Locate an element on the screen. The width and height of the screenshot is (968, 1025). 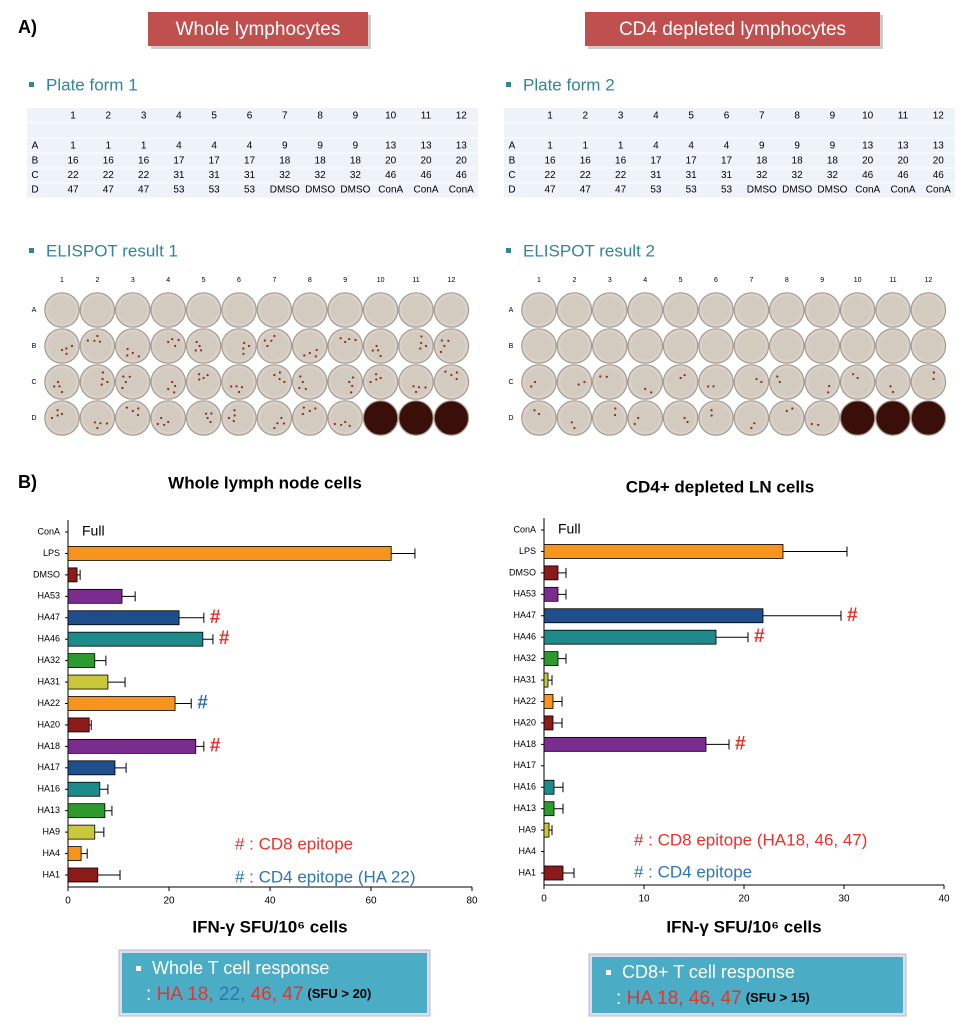
well-column-label: 6 is located at coordinates (239, 280).